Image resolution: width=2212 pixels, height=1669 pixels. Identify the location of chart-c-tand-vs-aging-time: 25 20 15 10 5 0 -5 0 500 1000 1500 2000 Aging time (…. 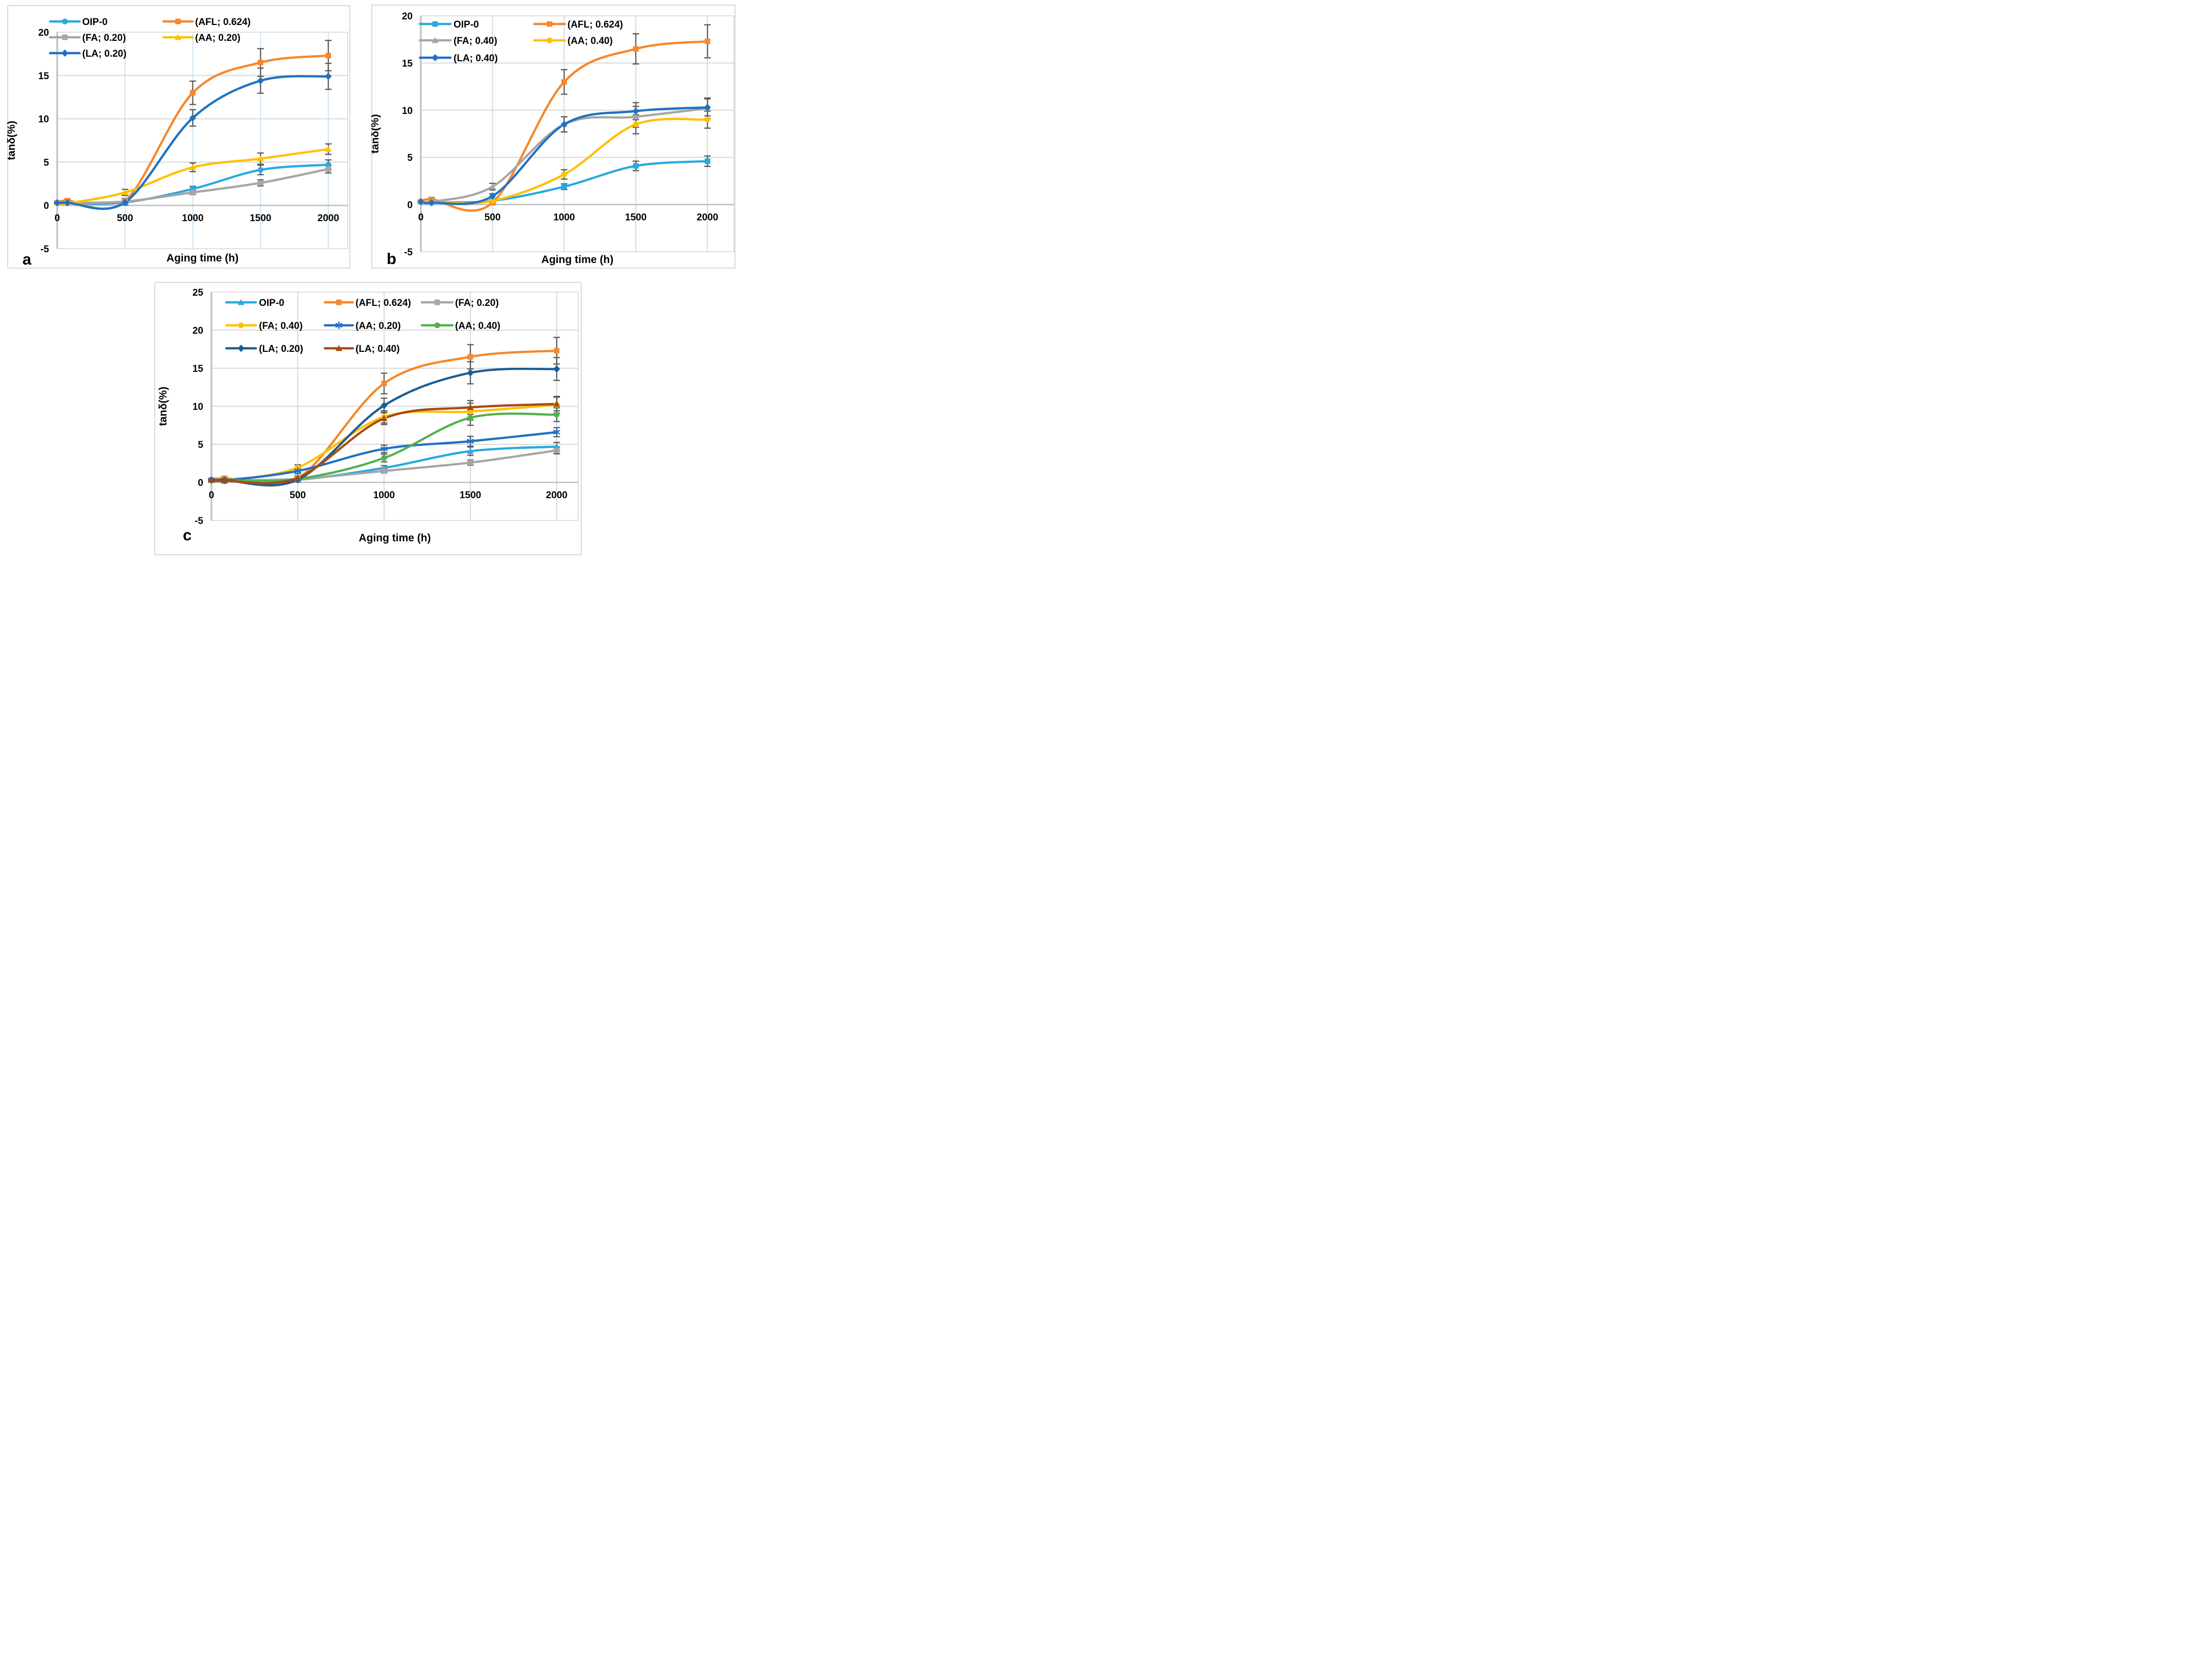
(368, 418).